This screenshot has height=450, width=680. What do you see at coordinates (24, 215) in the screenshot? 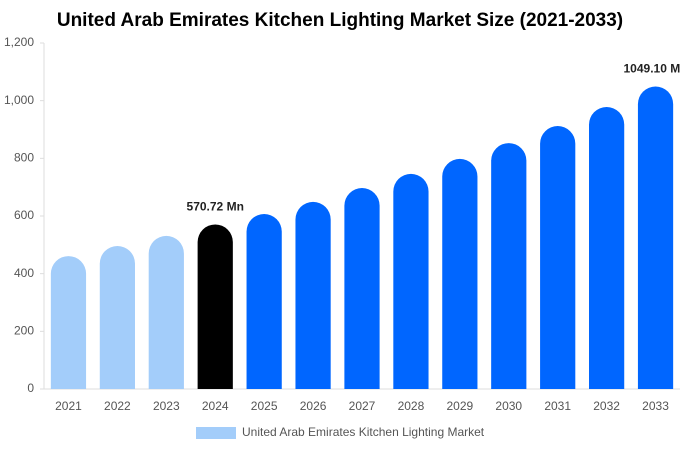
I see `y-tick-label: 600` at bounding box center [24, 215].